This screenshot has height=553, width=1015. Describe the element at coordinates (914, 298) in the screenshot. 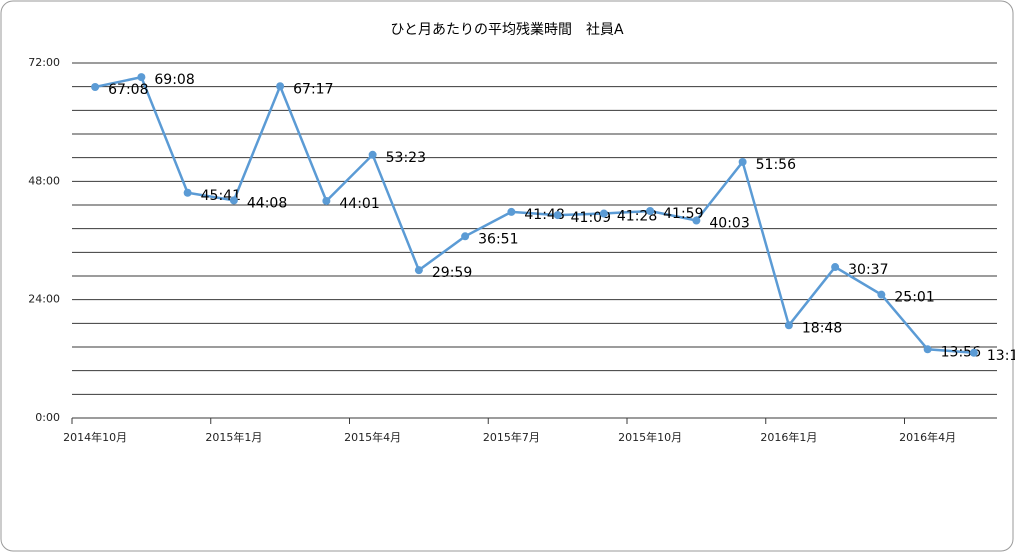

I see `data-label: 25:01` at that location.